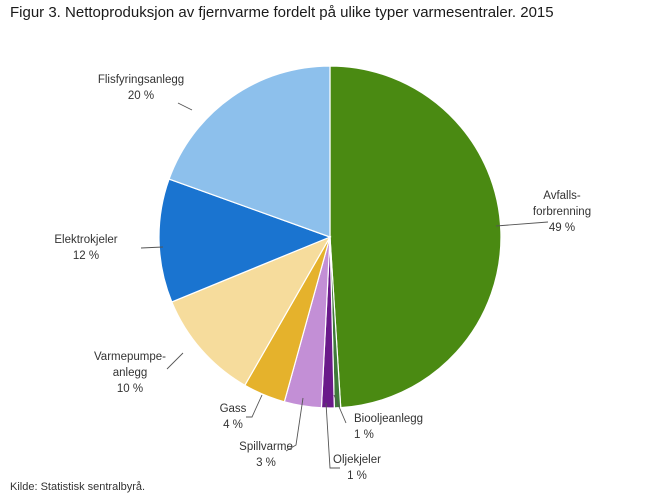  Describe the element at coordinates (141, 96) in the screenshot. I see `slice-value-label: 20 %` at that location.